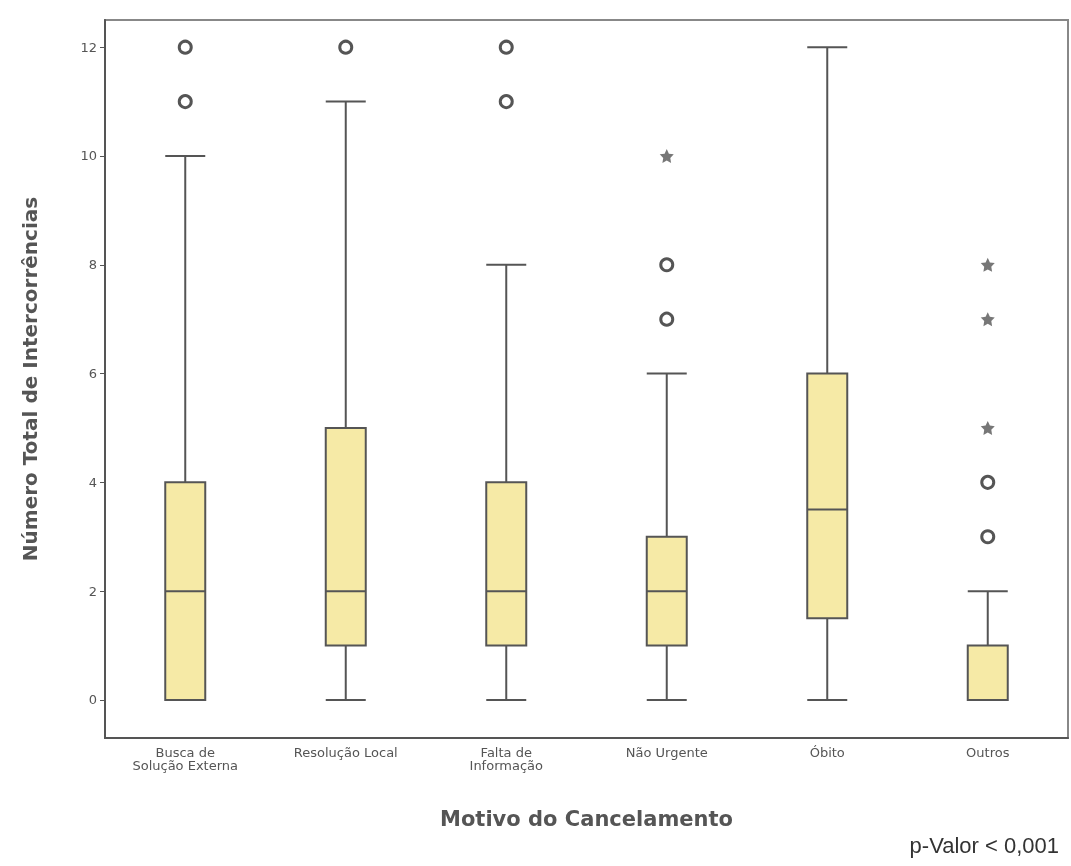 Image resolution: width=1071 pixels, height=866 pixels. What do you see at coordinates (92, 700) in the screenshot?
I see `y-tick-label: 0` at bounding box center [92, 700].